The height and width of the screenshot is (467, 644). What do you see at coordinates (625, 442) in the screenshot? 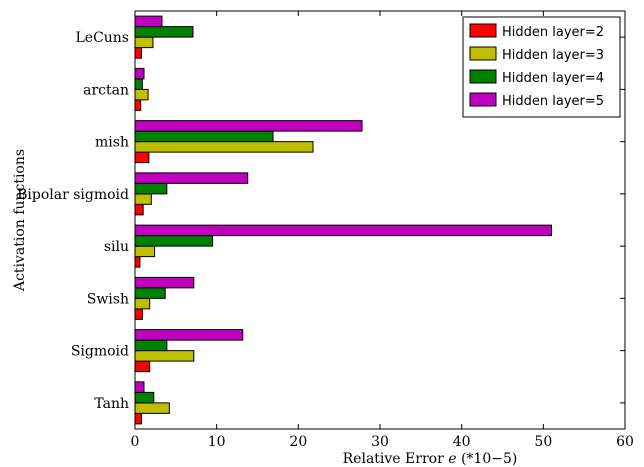
I see `x-tick-label: 60` at bounding box center [625, 442].